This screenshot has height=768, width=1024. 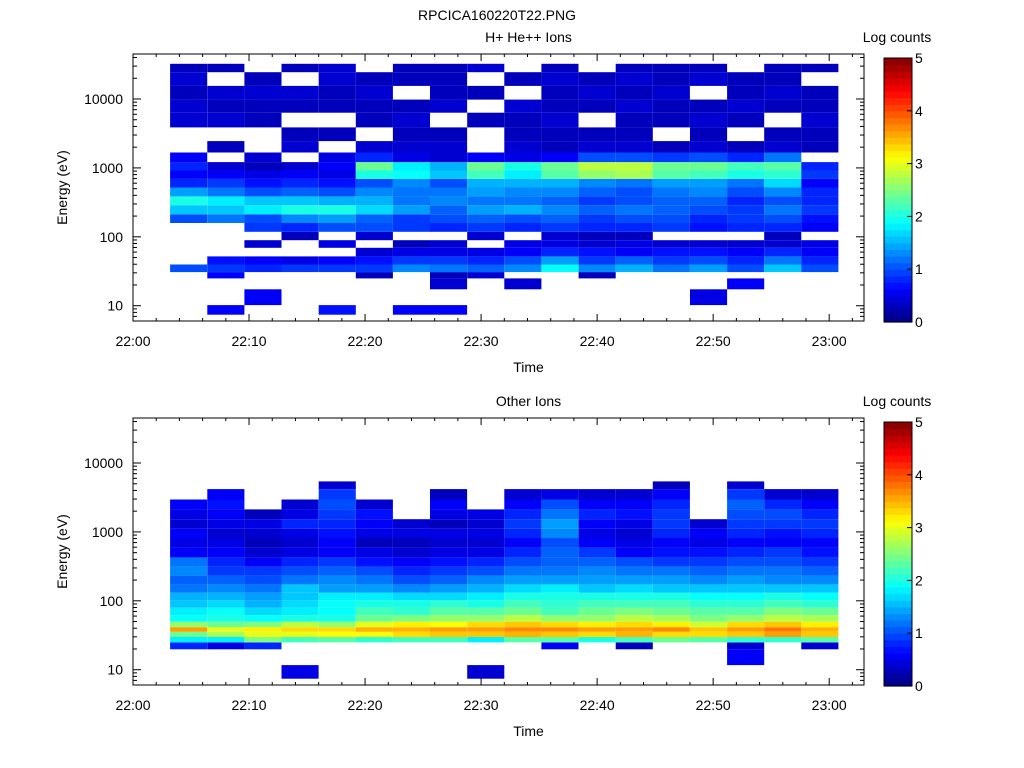 What do you see at coordinates (365, 341) in the screenshot?
I see `x-tick-label: 22:20` at bounding box center [365, 341].